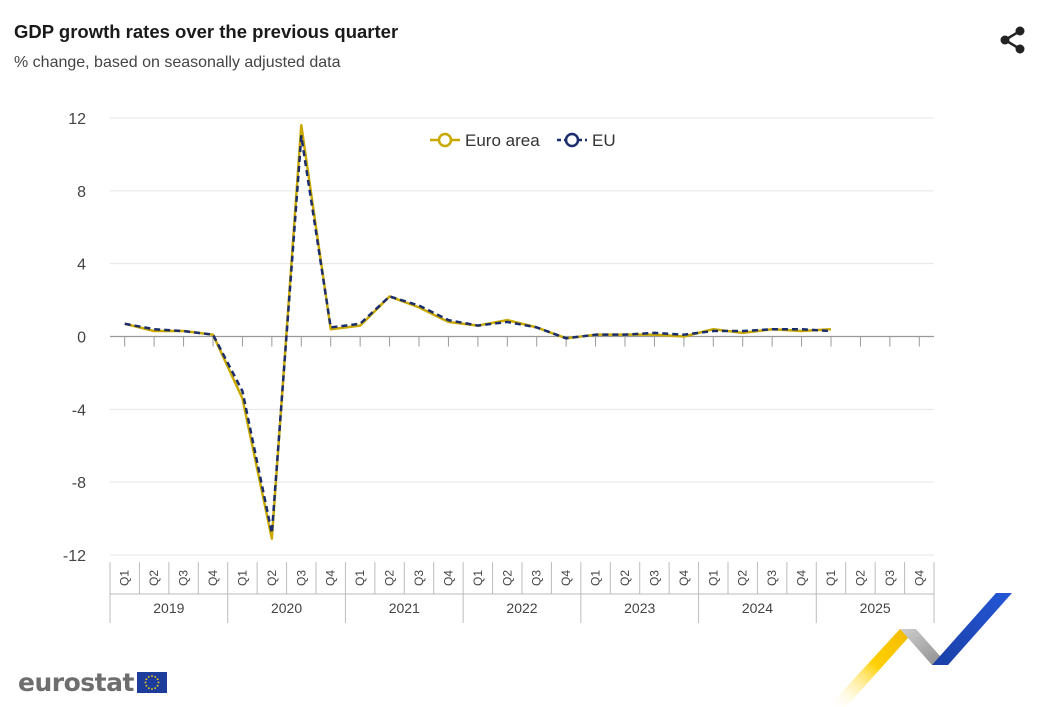 Image resolution: width=1063 pixels, height=707 pixels. Describe the element at coordinates (604, 140) in the screenshot. I see `legend-label: EU` at that location.